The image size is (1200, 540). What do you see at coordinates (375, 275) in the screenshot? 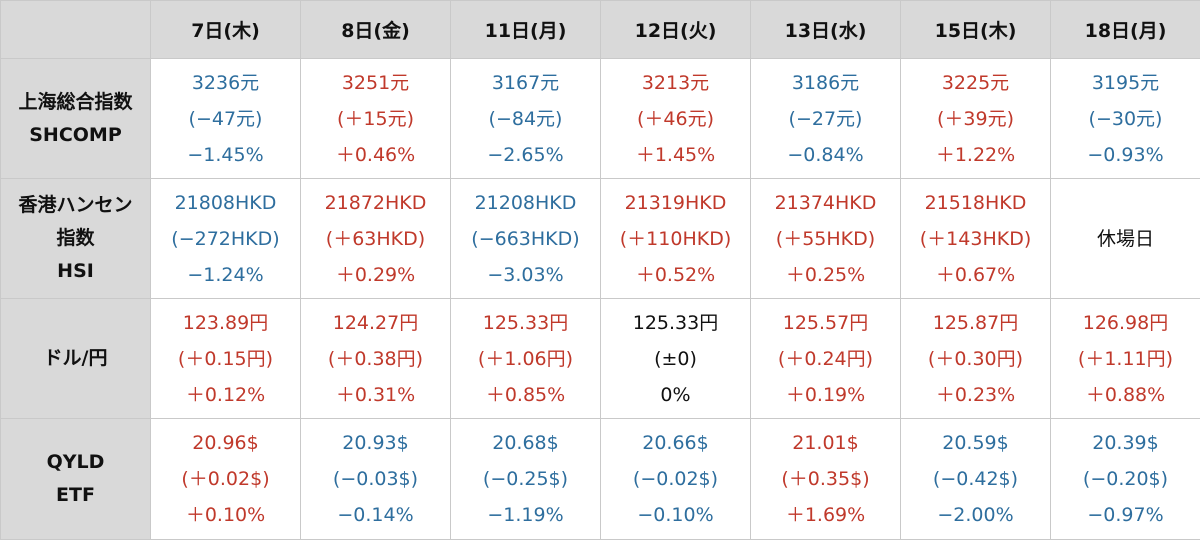
I see `percent-change: ＋0.29%` at bounding box center [375, 275].